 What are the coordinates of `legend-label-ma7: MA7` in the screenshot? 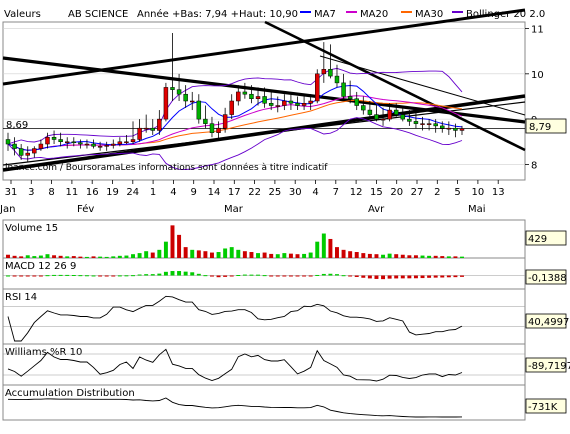 It's located at (325, 14).